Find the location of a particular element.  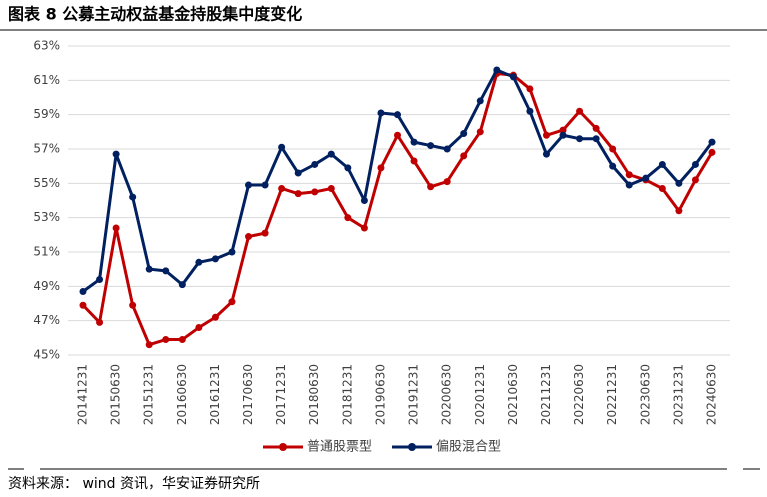

y-tick-label: 55% is located at coordinates (46, 183).